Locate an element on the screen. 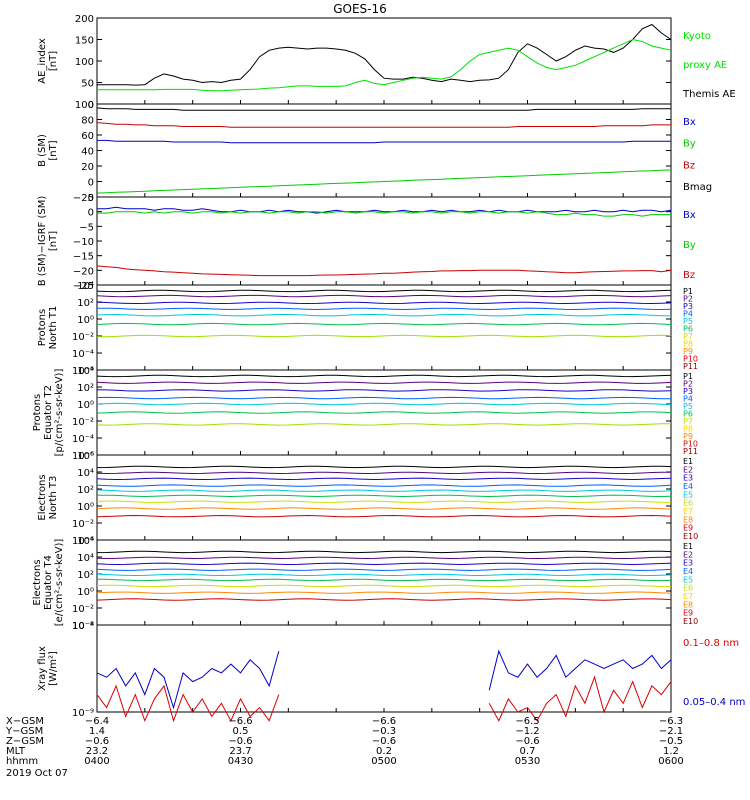 This screenshot has width=750, height=800. footer-value: −6.6 is located at coordinates (384, 721).